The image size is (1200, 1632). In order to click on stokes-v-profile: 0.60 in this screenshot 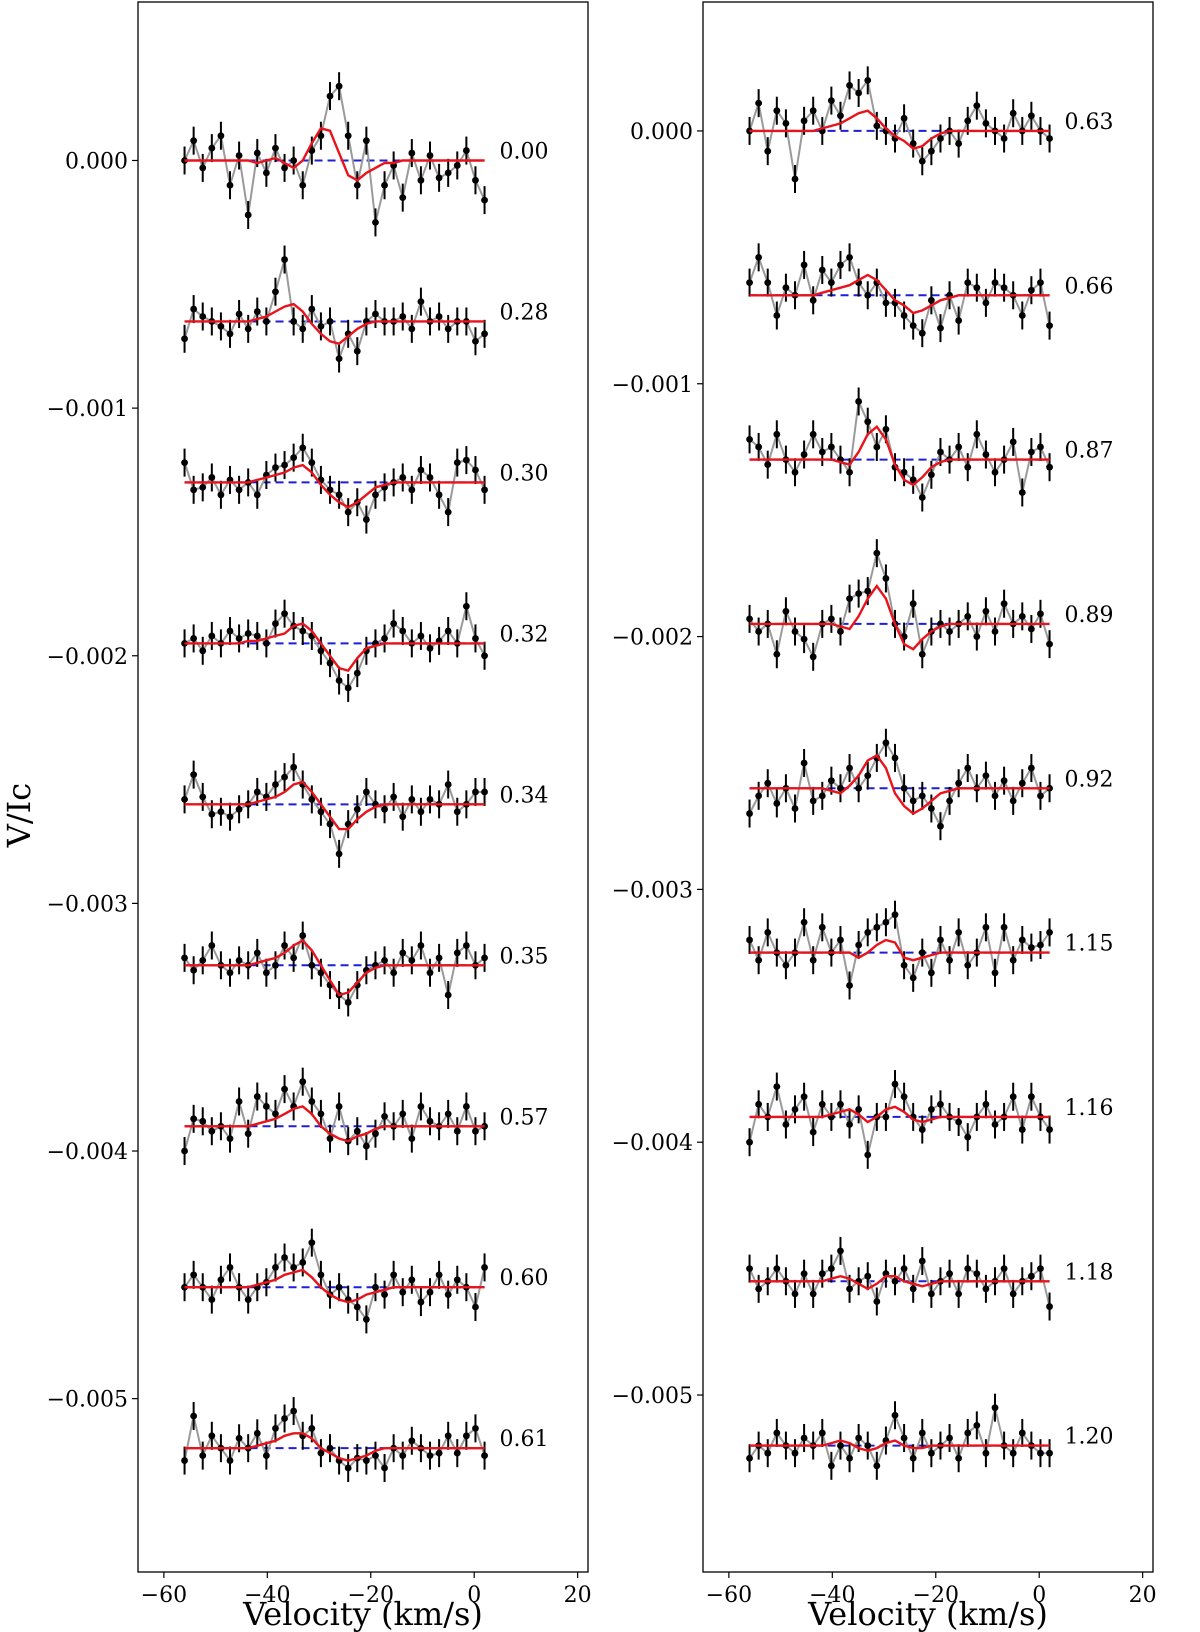, I will do `click(365, 1281)`.